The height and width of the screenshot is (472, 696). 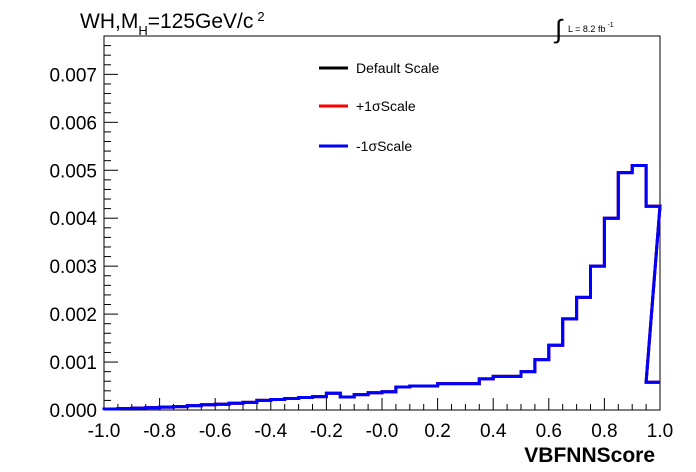 What do you see at coordinates (549, 431) in the screenshot?
I see `x-tick-label: 0.6` at bounding box center [549, 431].